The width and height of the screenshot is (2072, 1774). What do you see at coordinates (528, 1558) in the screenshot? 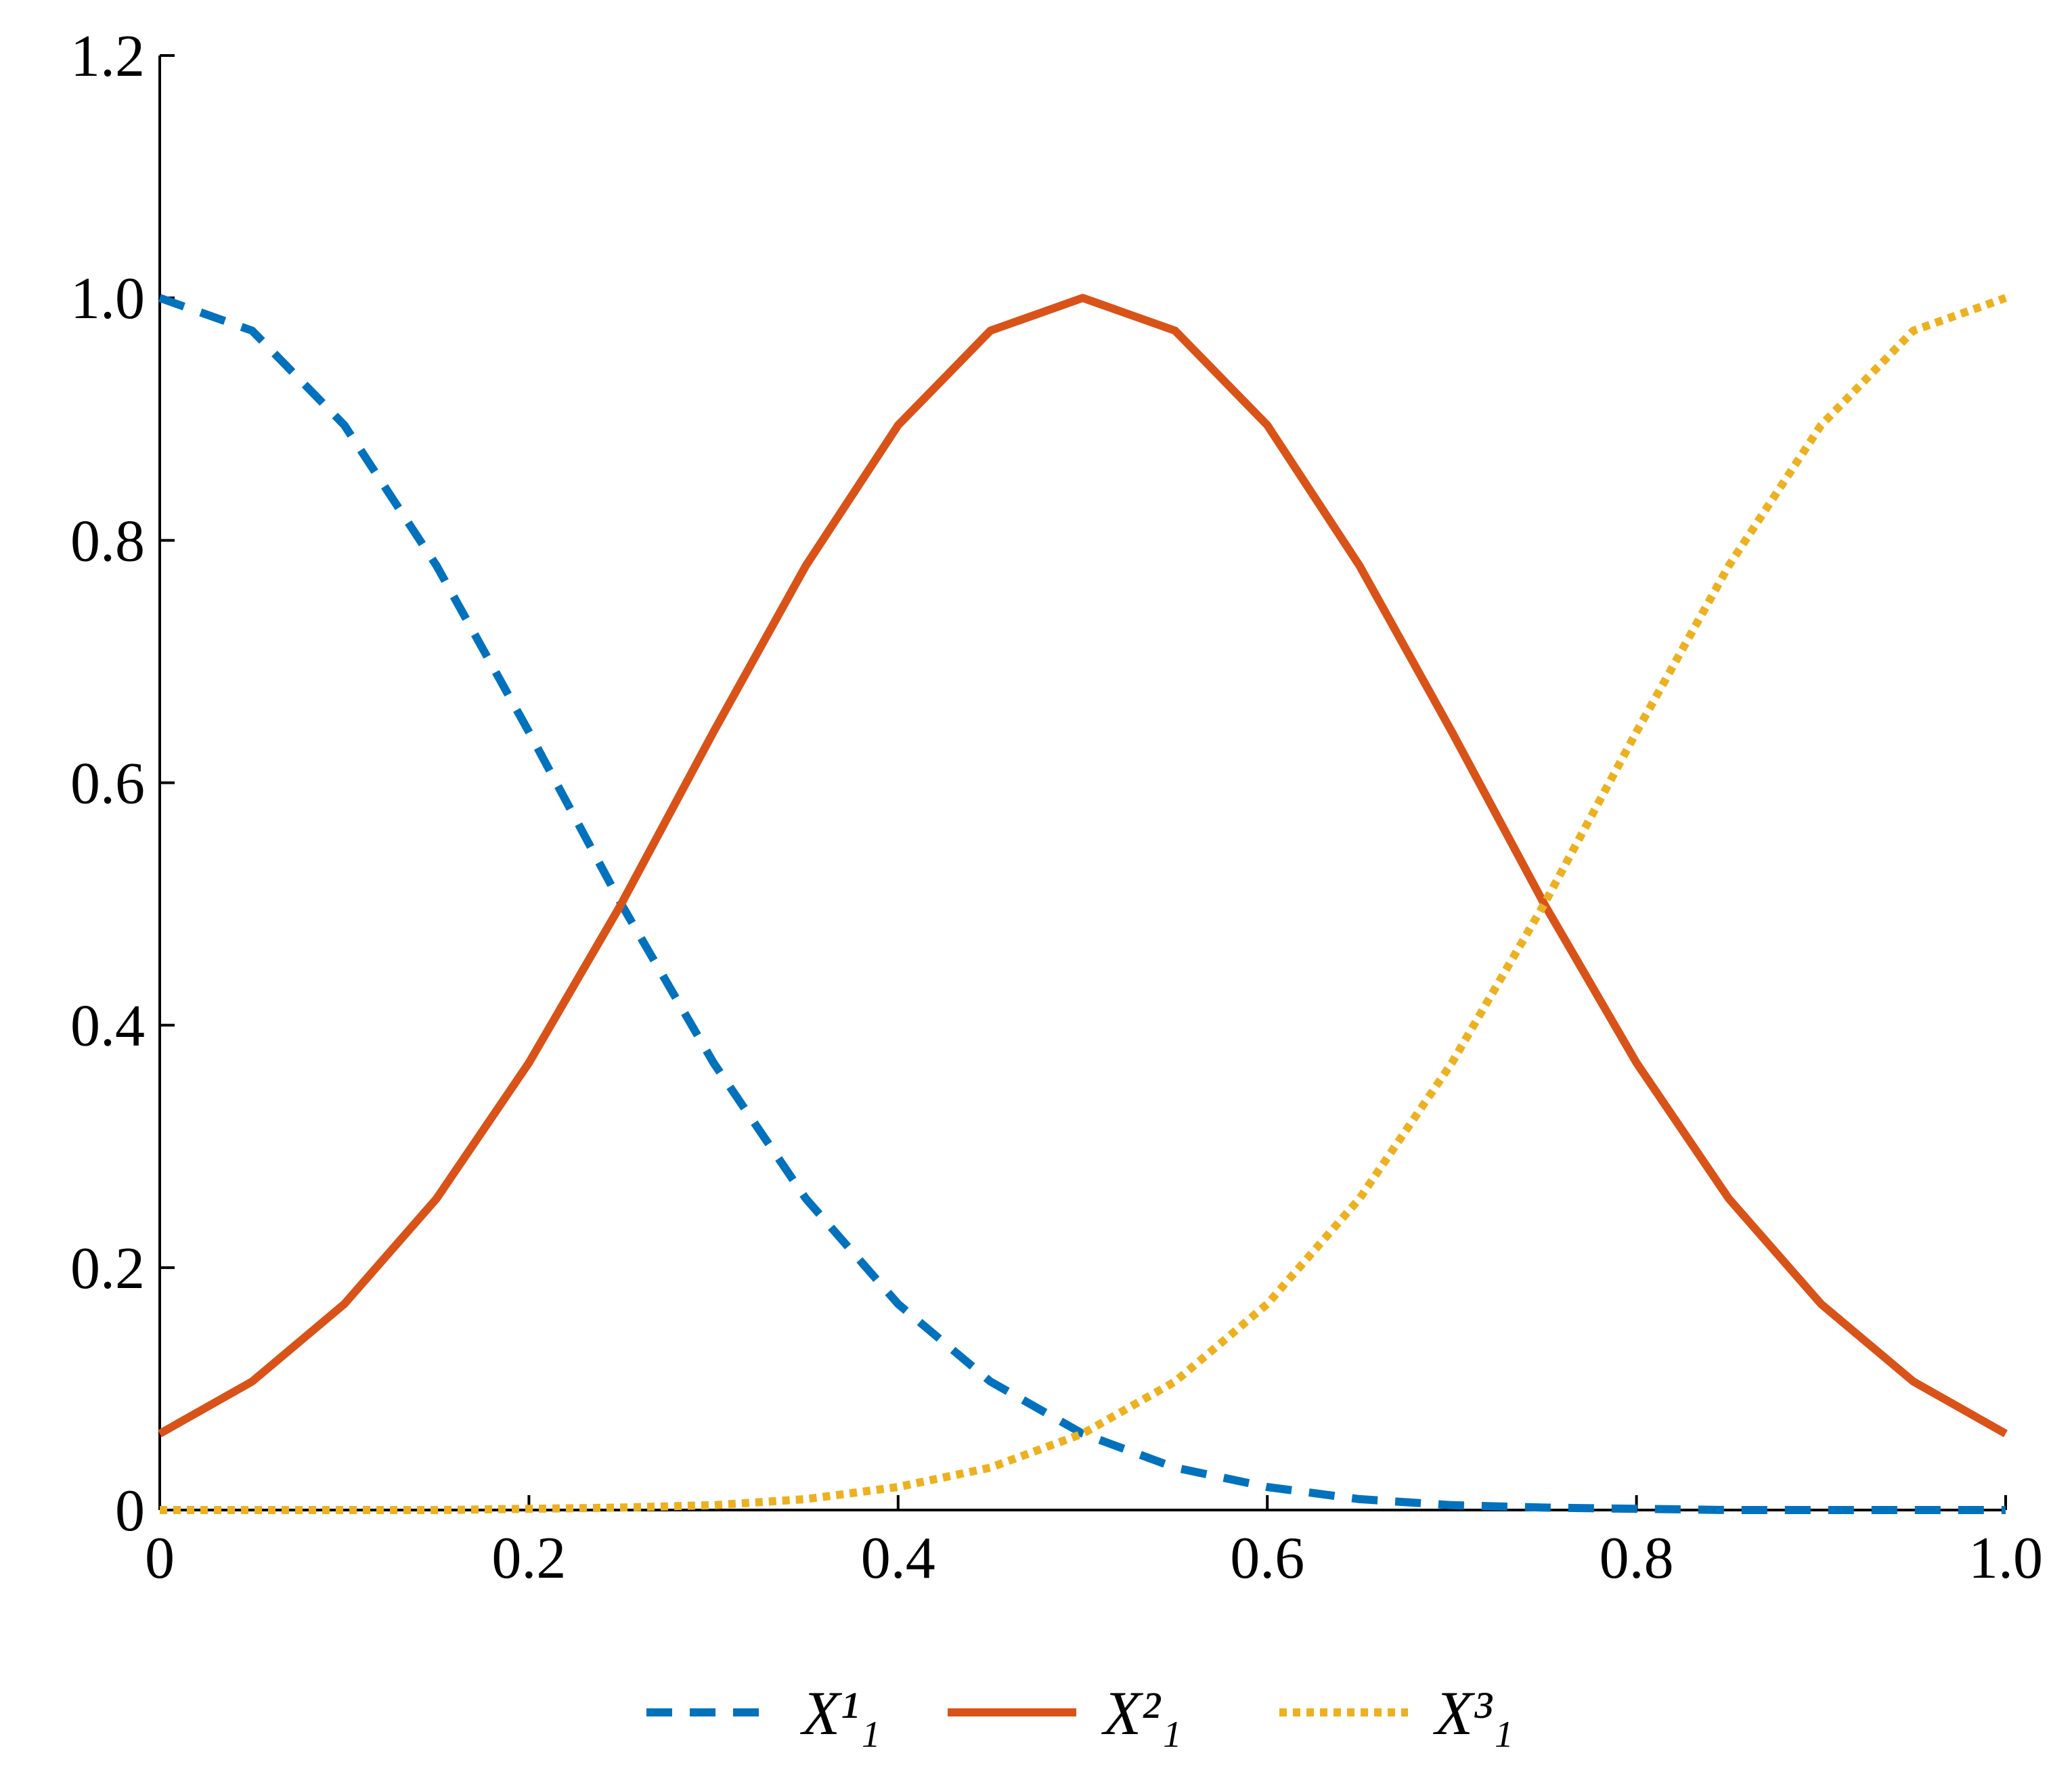
I see `x-tick-label: 0.2` at bounding box center [528, 1558].